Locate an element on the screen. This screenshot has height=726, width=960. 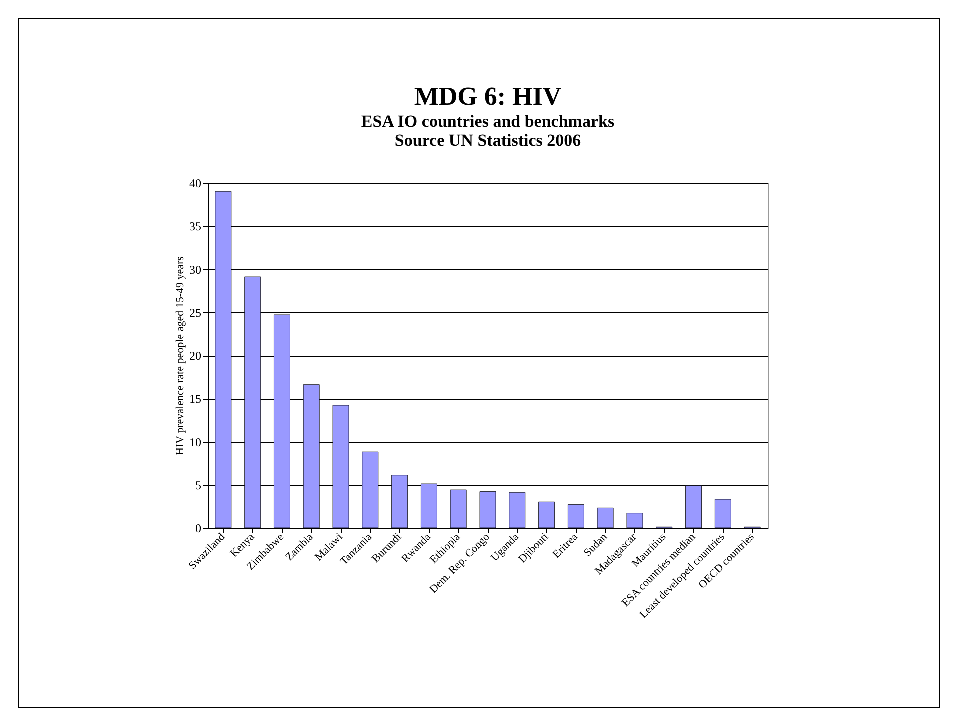
y-tick-label: 30 is located at coordinates (196, 269).